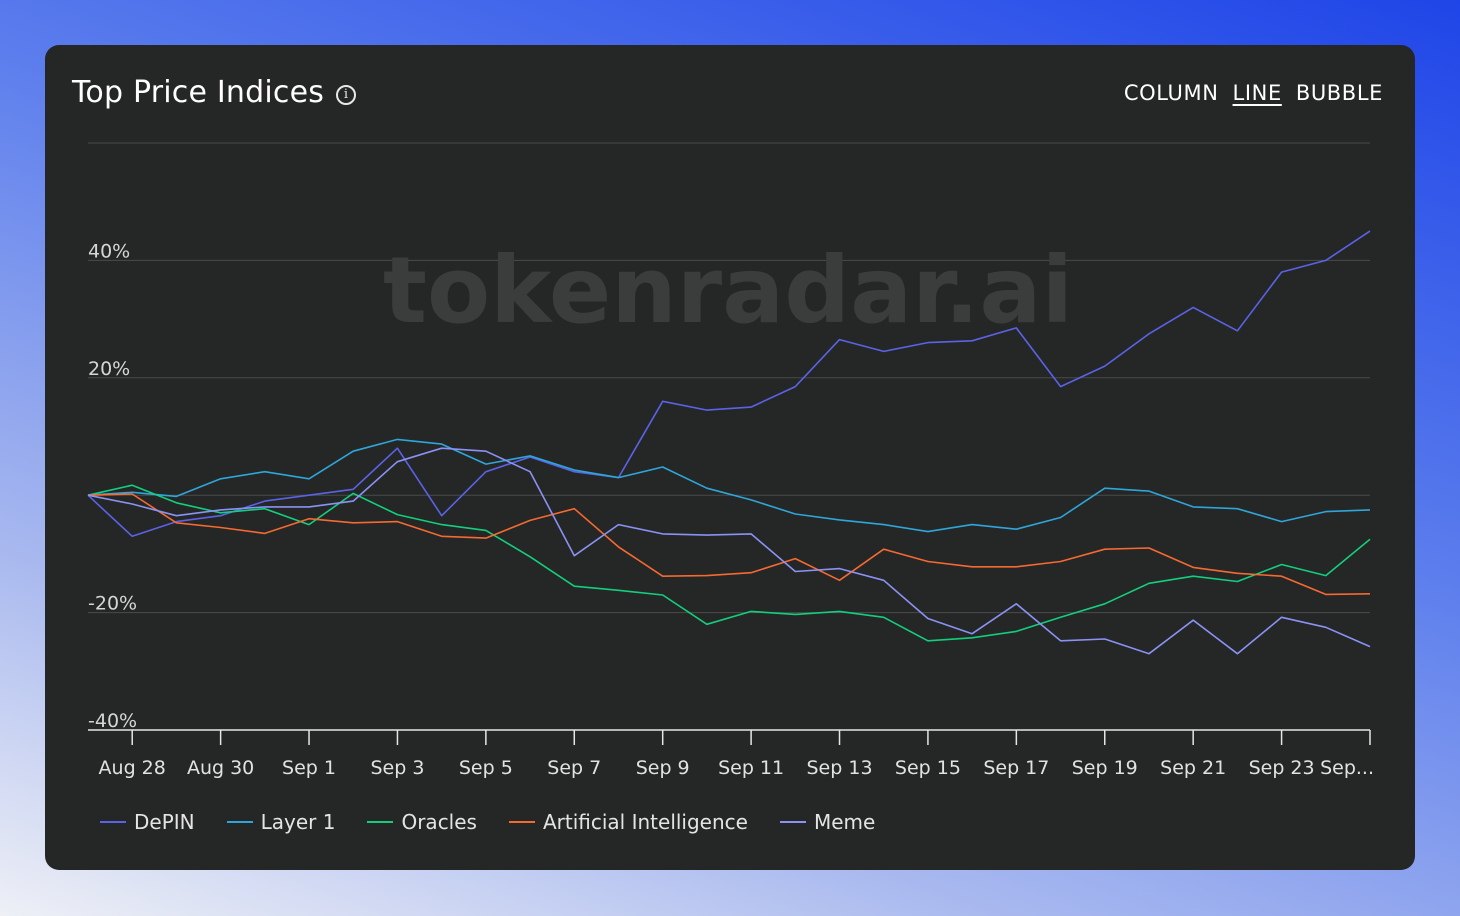 The width and height of the screenshot is (1460, 916). Describe the element at coordinates (663, 768) in the screenshot. I see `x-tick-label: Sep 9` at that location.